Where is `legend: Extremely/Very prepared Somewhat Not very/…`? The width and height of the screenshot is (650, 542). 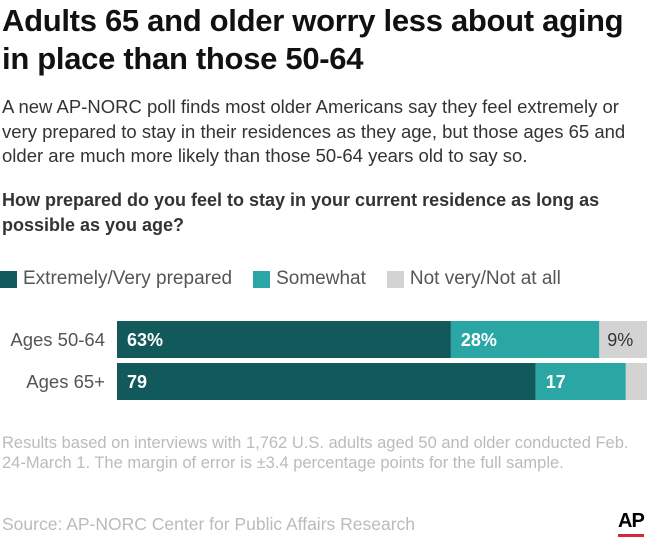 legend: Extremely/Very prepared Somewhat Not very/… is located at coordinates (291, 279).